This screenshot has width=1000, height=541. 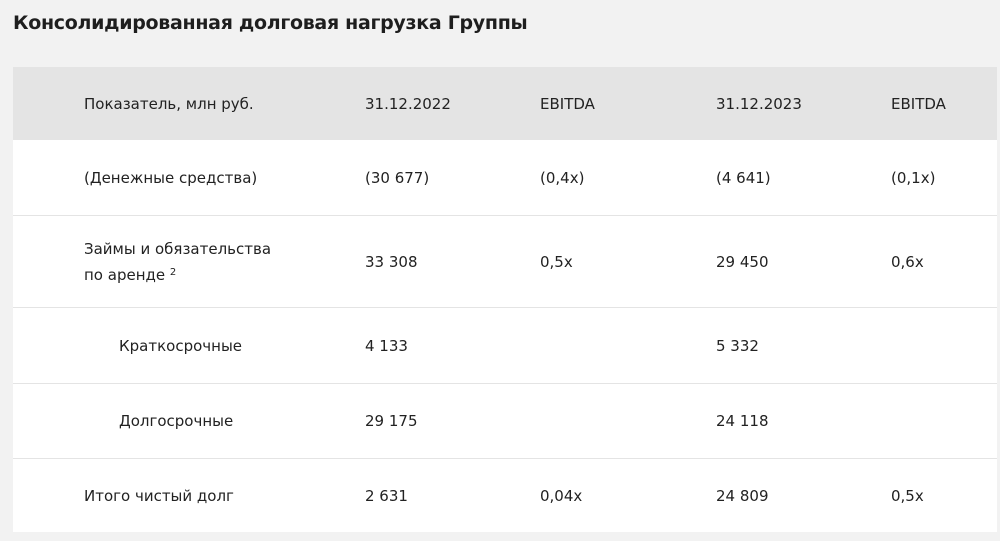 What do you see at coordinates (742, 421) in the screenshot?
I see `cell: 24 118` at bounding box center [742, 421].